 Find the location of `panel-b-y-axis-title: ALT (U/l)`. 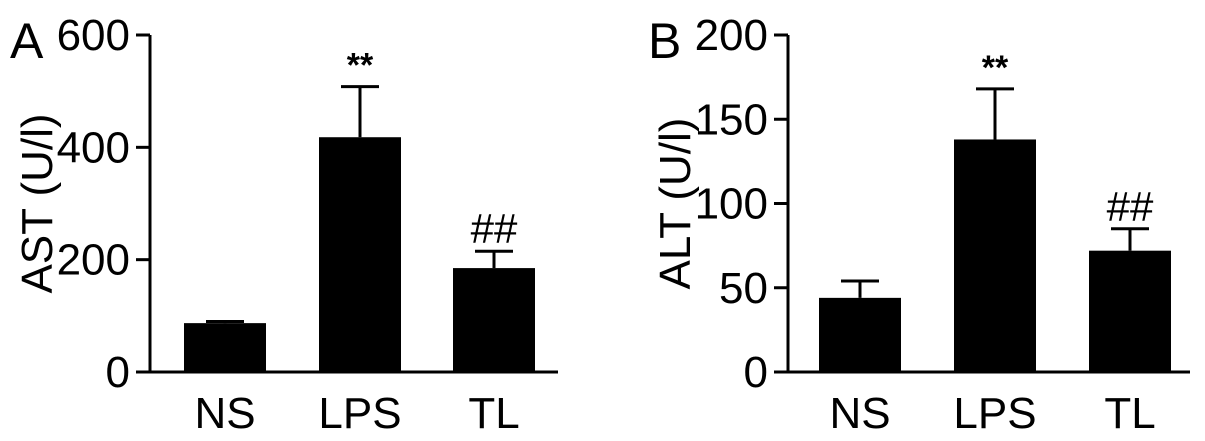

panel-b-y-axis-title: ALT (U/l) is located at coordinates (675, 204).